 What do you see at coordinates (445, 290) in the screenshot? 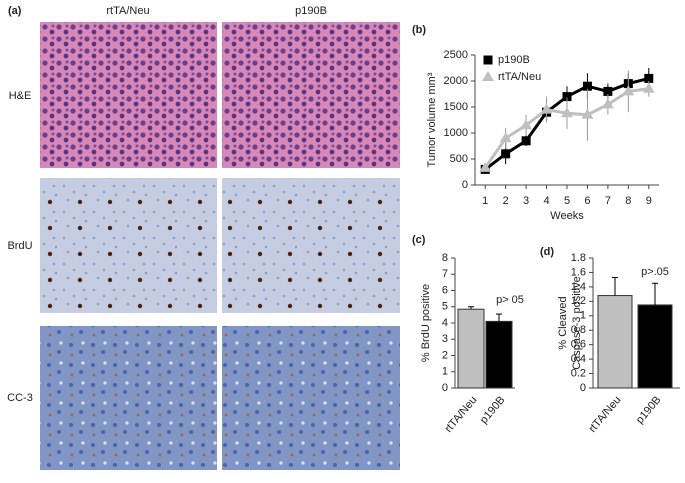
I see `y-tick-label: 6` at bounding box center [445, 290].